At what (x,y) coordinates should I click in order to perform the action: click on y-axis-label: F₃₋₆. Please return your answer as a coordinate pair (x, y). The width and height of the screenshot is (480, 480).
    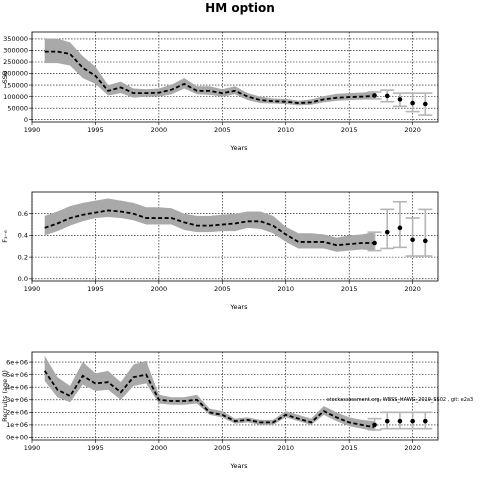
    Looking at the image, I should click on (5, 236).